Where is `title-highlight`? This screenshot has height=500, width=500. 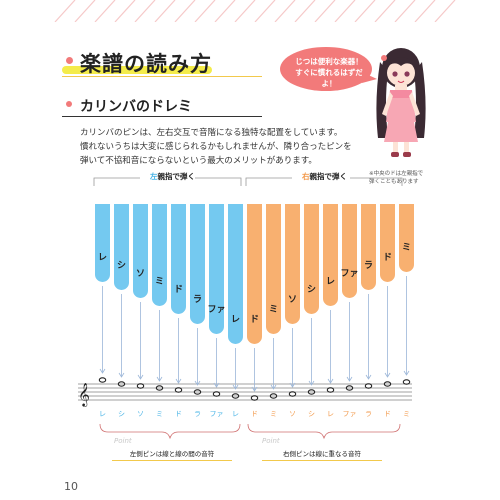 title-highlight is located at coordinates (137, 70).